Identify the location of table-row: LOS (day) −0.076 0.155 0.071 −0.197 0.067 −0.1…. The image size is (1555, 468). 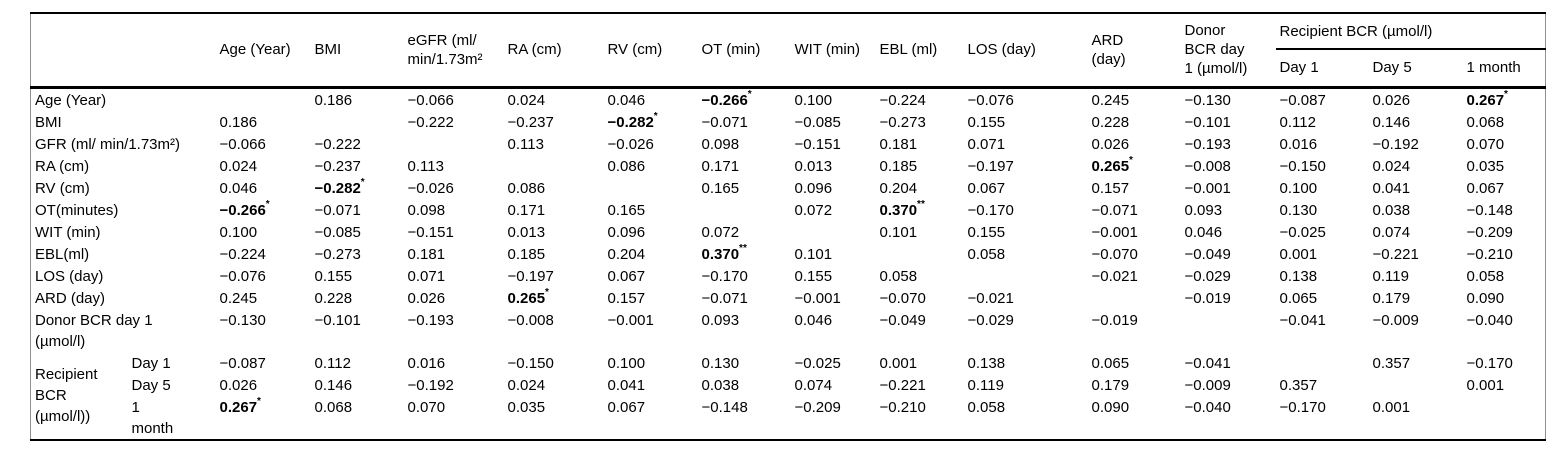
(788, 276).